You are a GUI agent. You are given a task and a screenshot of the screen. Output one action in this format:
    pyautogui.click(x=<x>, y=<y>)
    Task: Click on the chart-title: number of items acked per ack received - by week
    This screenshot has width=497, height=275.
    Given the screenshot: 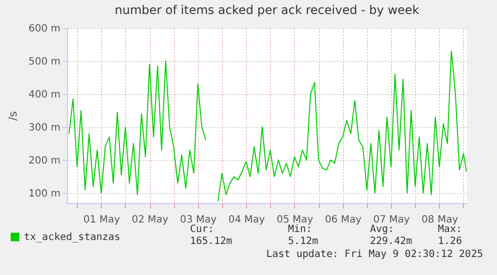 What is the action you would take?
    pyautogui.click(x=267, y=10)
    